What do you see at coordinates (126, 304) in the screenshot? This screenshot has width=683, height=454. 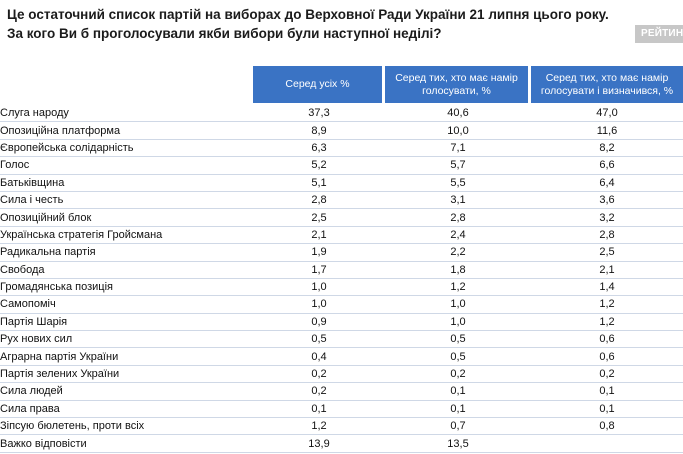 I see `party-name-cell: Самопоміч` at bounding box center [126, 304].